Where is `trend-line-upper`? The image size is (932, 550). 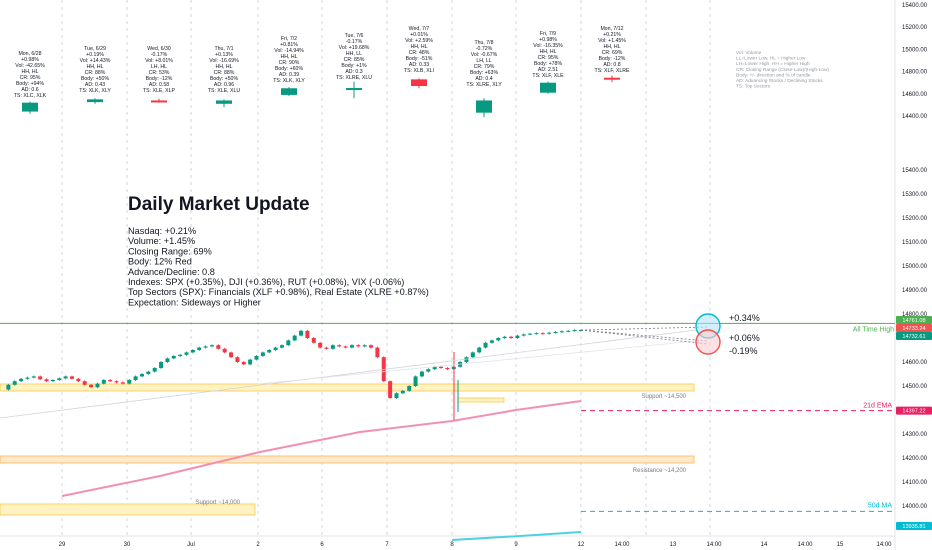 trend-line-upper is located at coordinates (477, 362).